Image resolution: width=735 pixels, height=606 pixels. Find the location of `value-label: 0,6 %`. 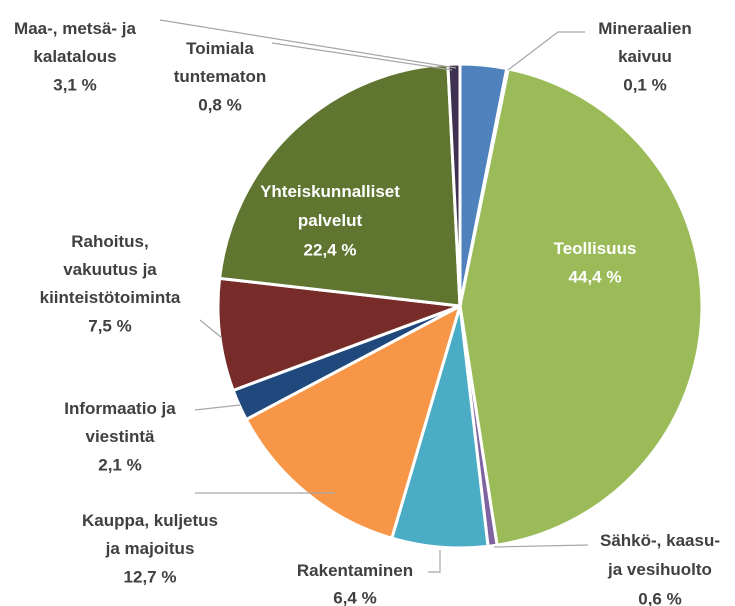

value-label: 0,6 % is located at coordinates (659, 597).